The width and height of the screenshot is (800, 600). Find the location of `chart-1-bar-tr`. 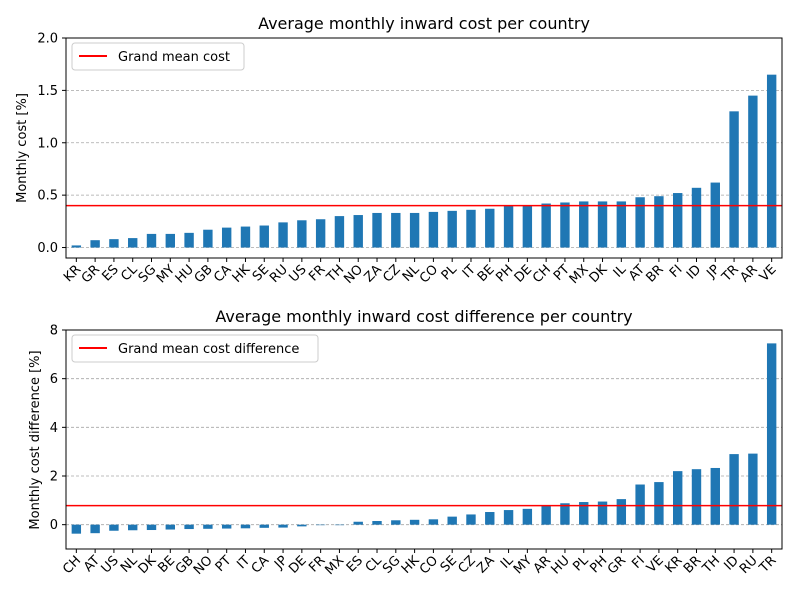

chart-1-bar-tr is located at coordinates (734, 179).